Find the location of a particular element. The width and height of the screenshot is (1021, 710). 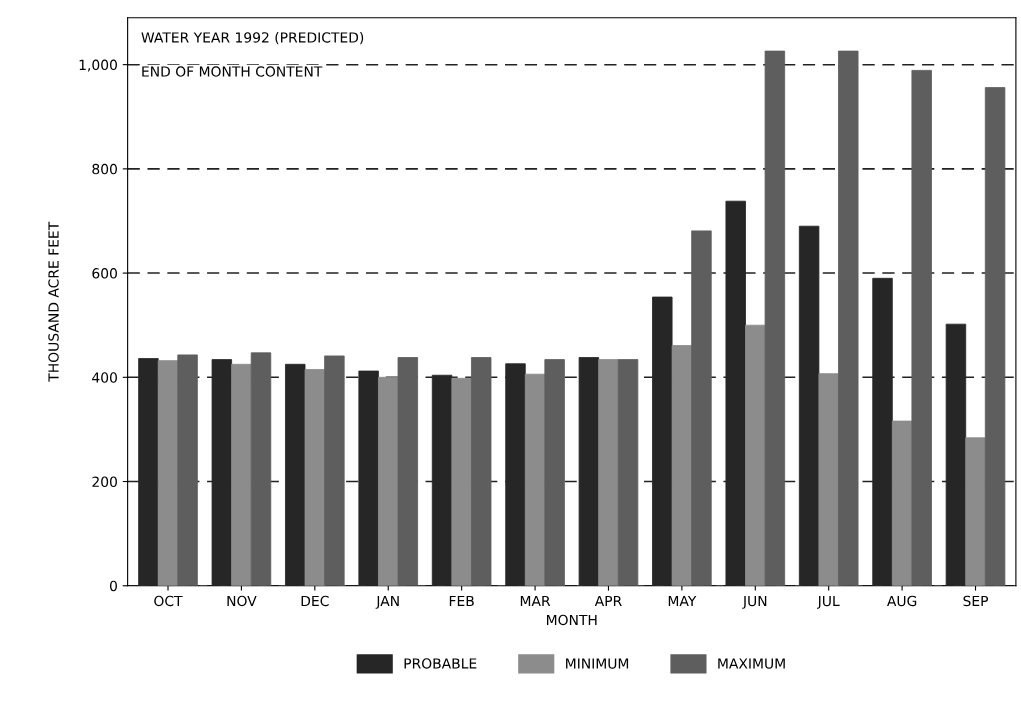

y-tick-label: 400 is located at coordinates (104, 377).